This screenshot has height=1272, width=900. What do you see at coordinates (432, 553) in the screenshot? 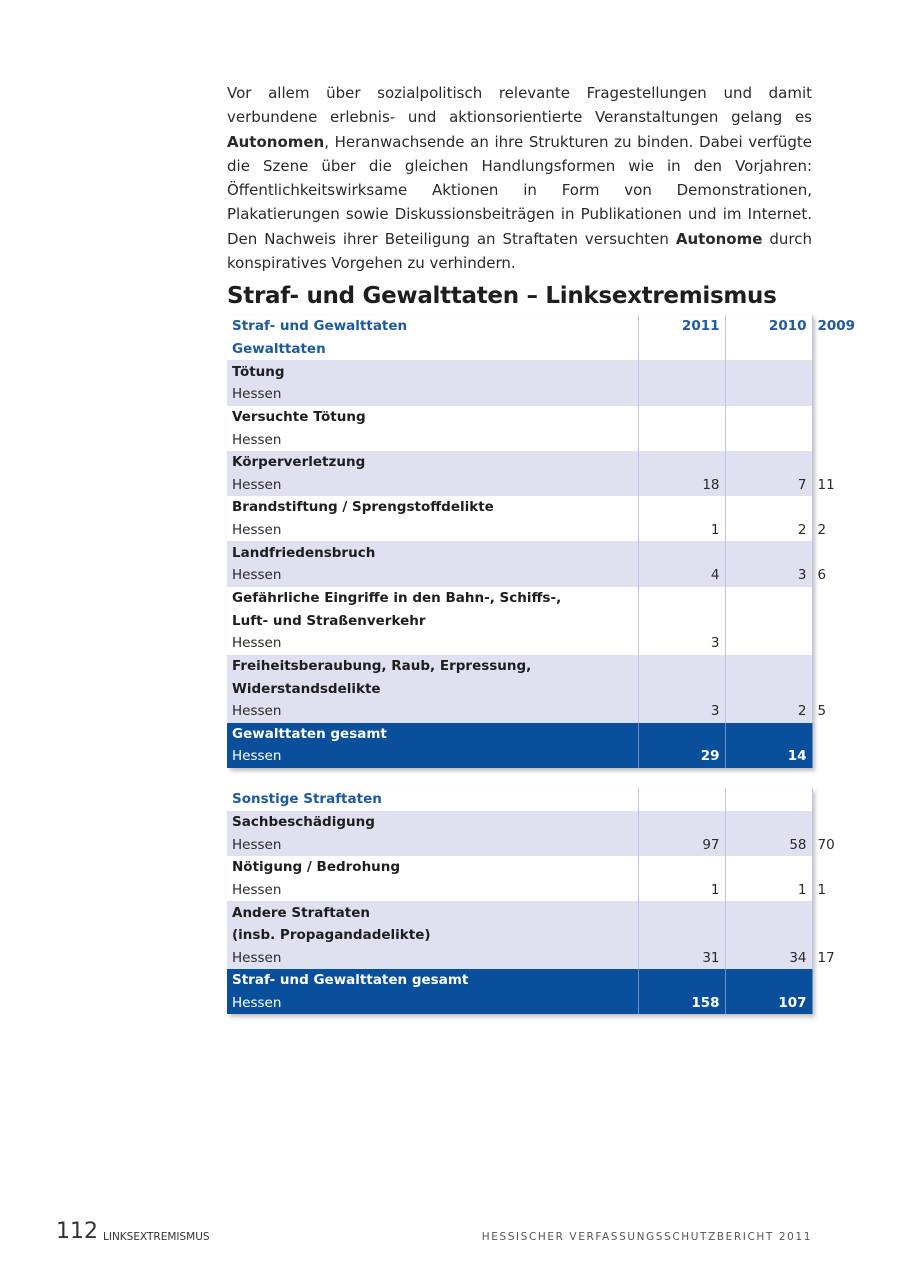
I see `row-label: Landfriedensbruch` at bounding box center [432, 553].